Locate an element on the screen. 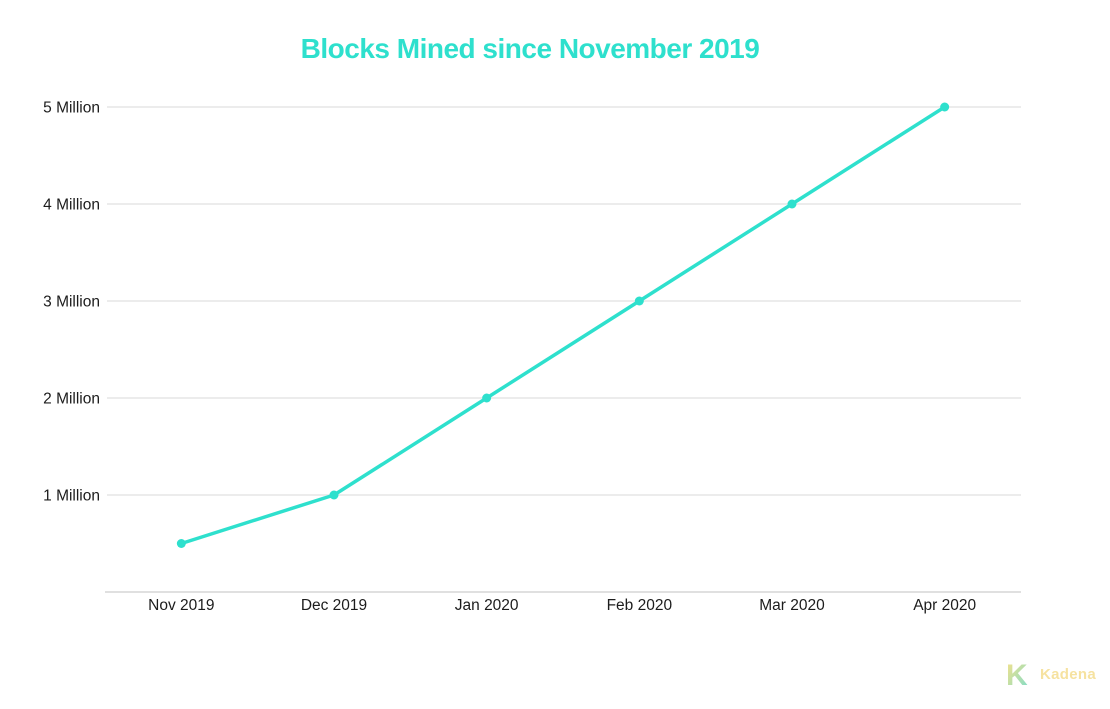 The height and width of the screenshot is (709, 1110). x-tick-label: Jan 2020 is located at coordinates (487, 605).